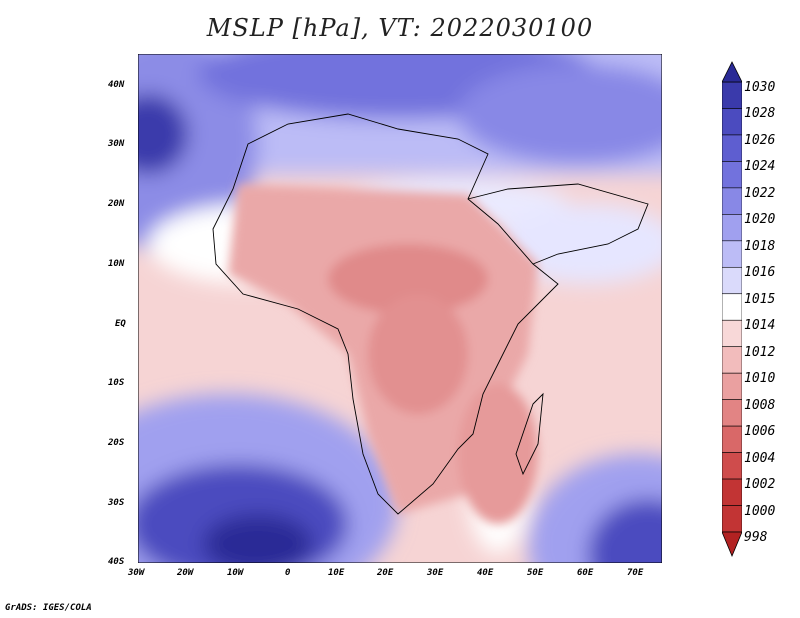 This screenshot has width=800, height=618. What do you see at coordinates (760, 432) in the screenshot?
I see `colorbar-level-label: 1006` at bounding box center [760, 432].